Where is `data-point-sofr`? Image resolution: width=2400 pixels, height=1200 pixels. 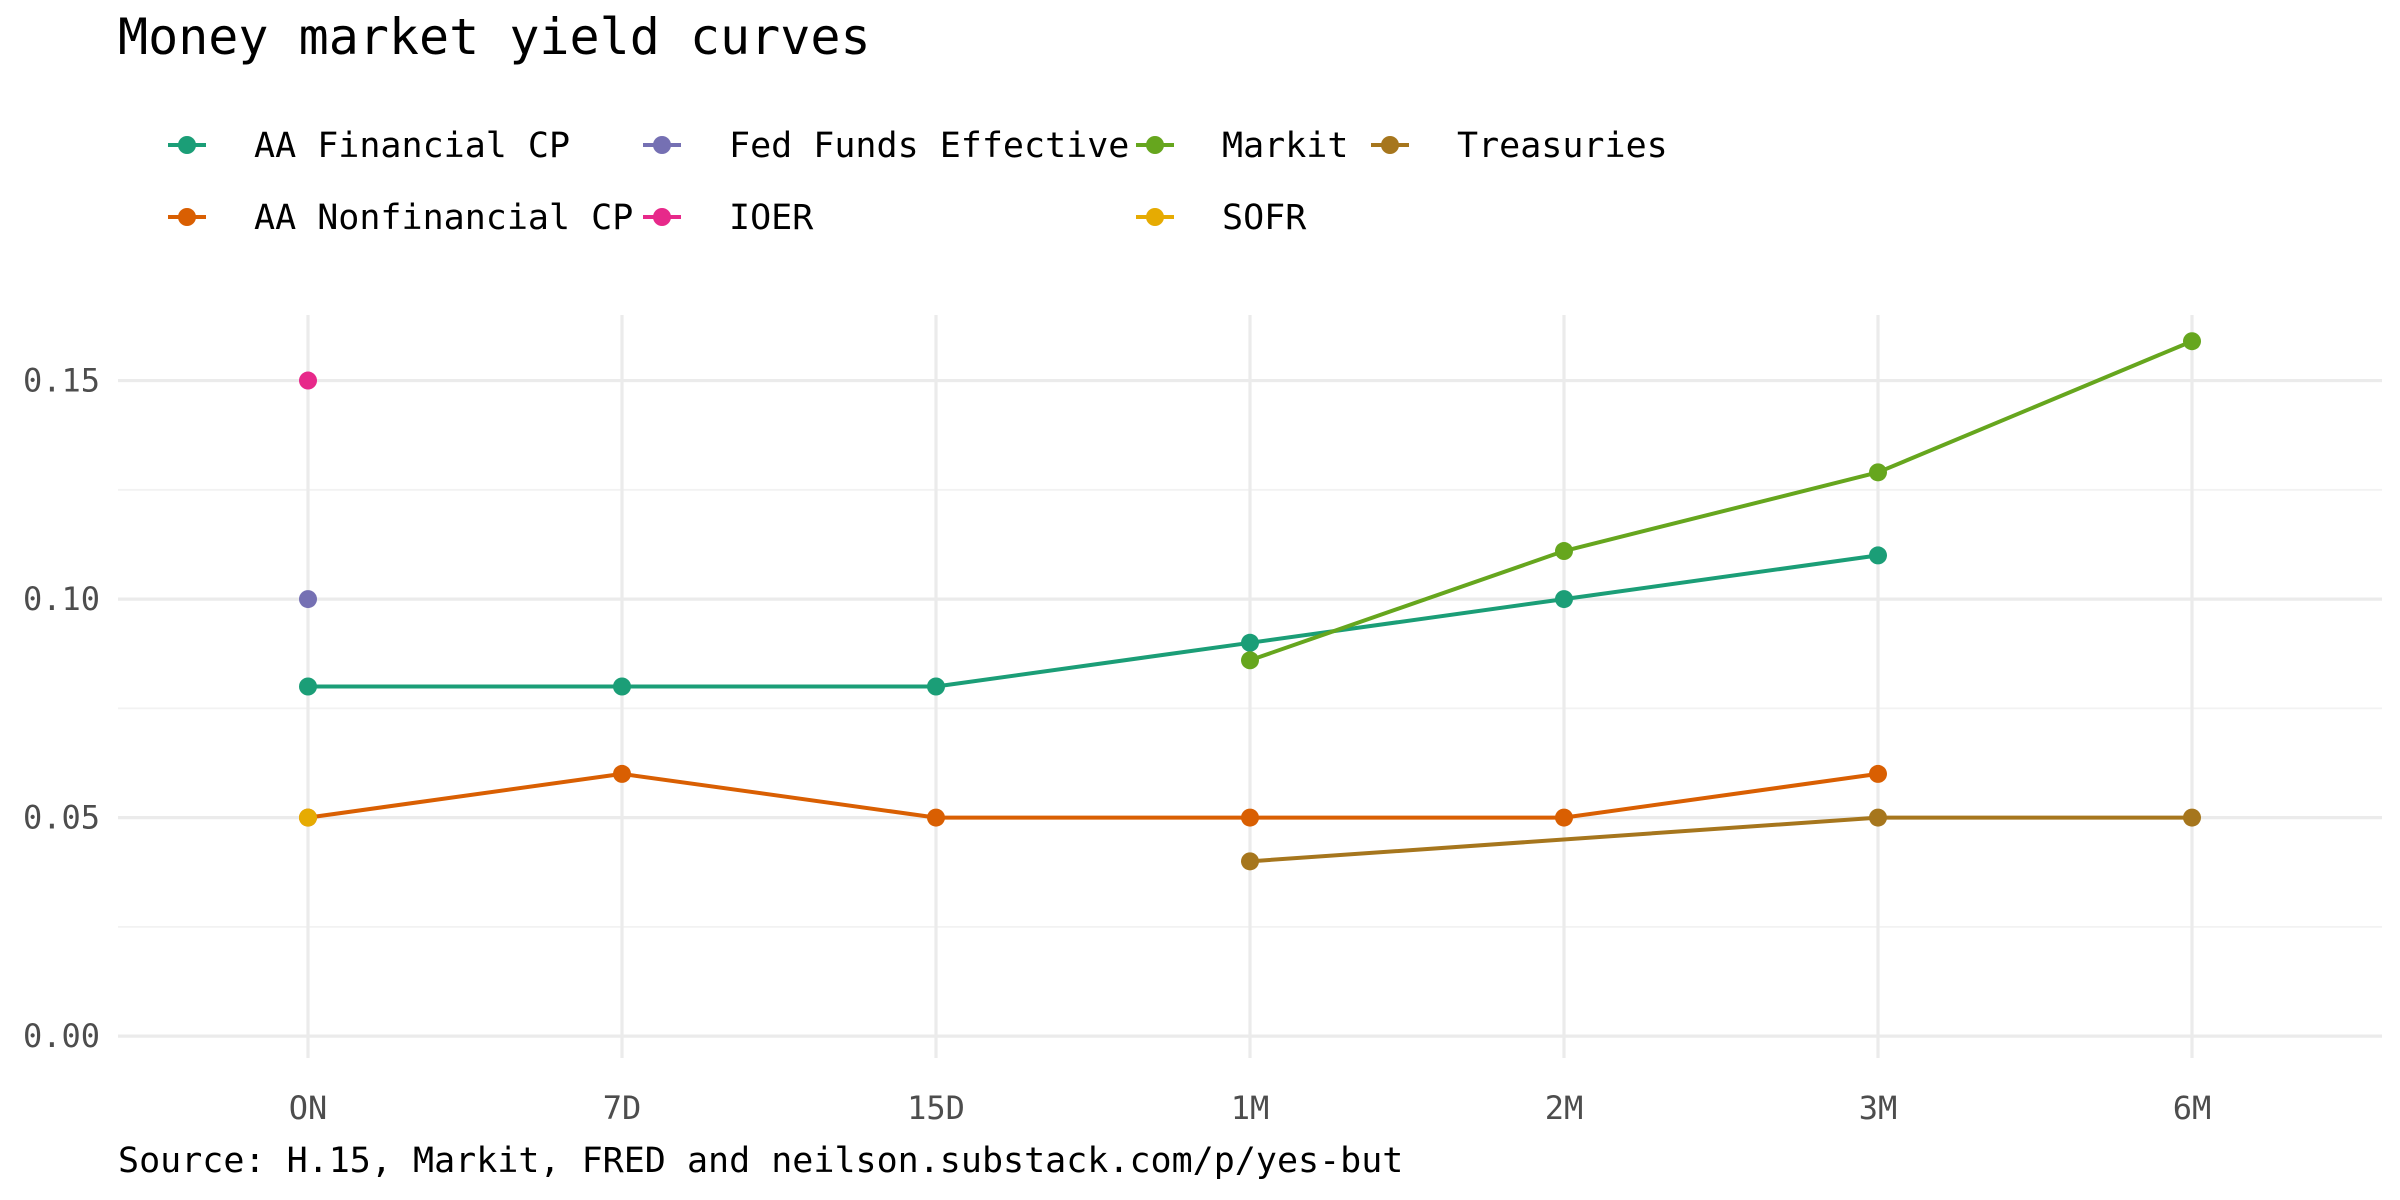 data-point-sofr is located at coordinates (308, 817).